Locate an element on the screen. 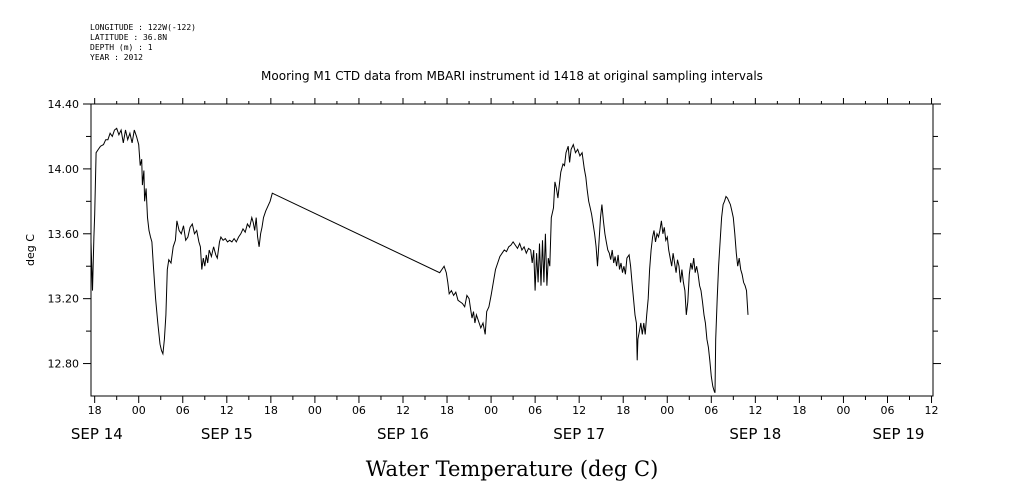  y-tick-label: 13.20 is located at coordinates (64, 299).